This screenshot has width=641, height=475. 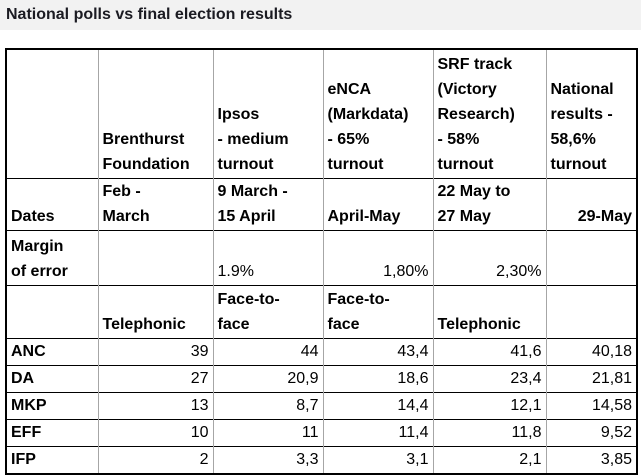 I want to click on table-row: ANC 39 44 43,4 41,6 40,18, so click(x=321, y=351).